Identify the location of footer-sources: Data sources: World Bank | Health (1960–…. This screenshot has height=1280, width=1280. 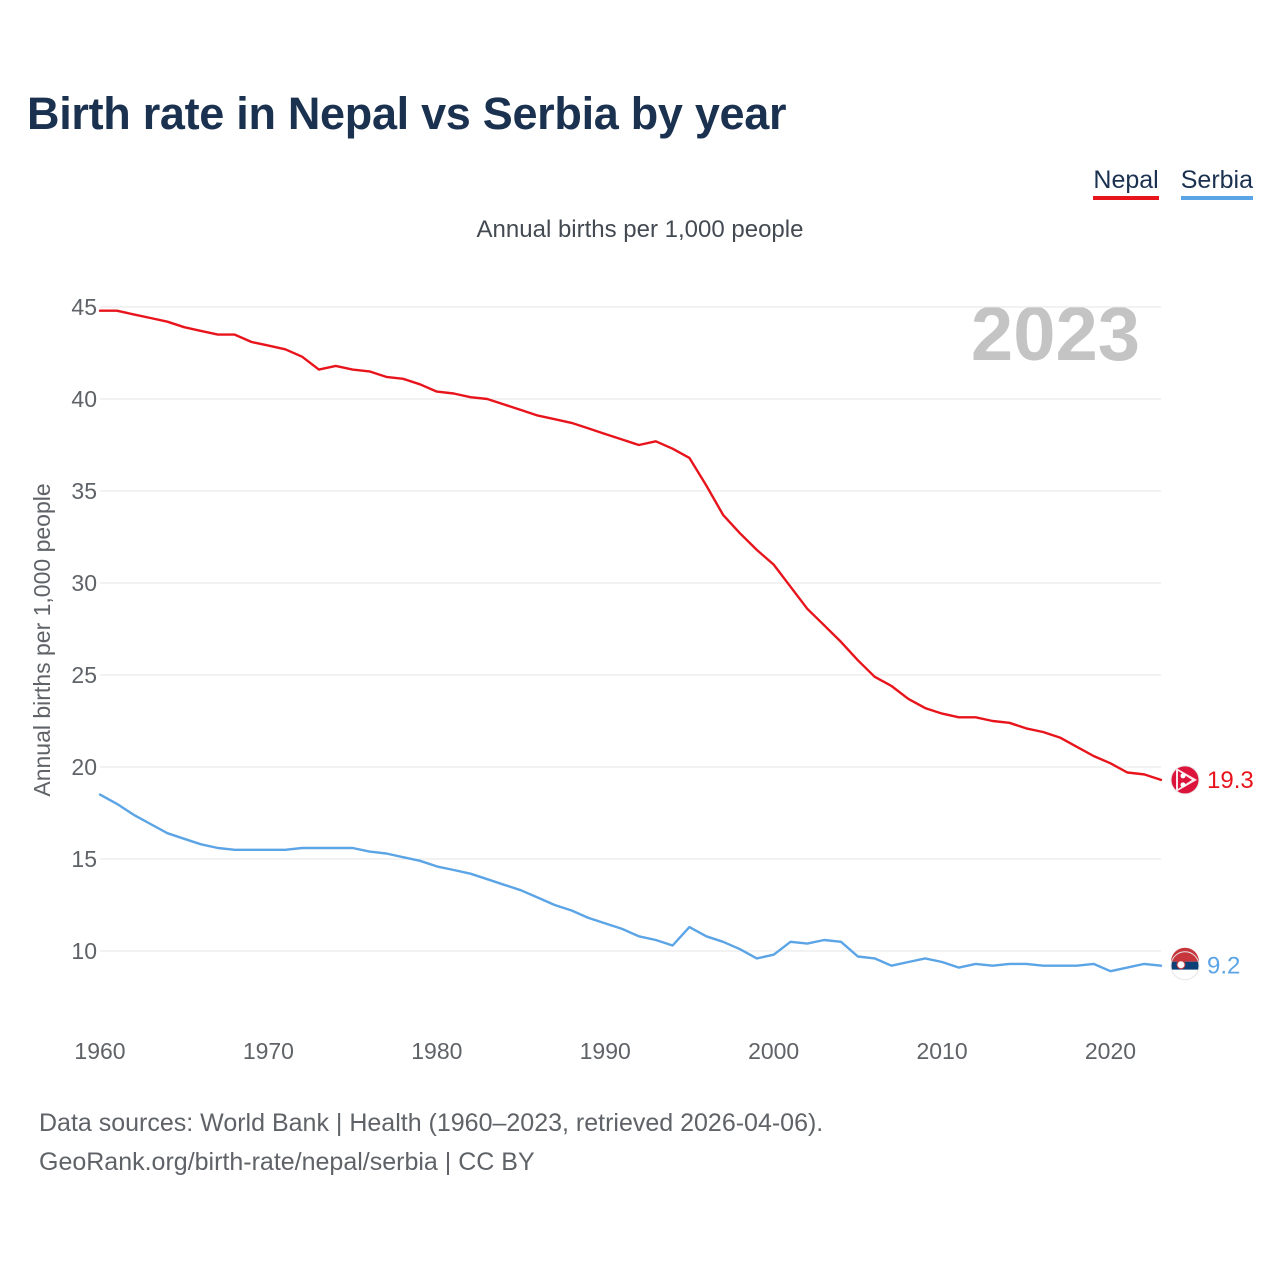
(431, 1123).